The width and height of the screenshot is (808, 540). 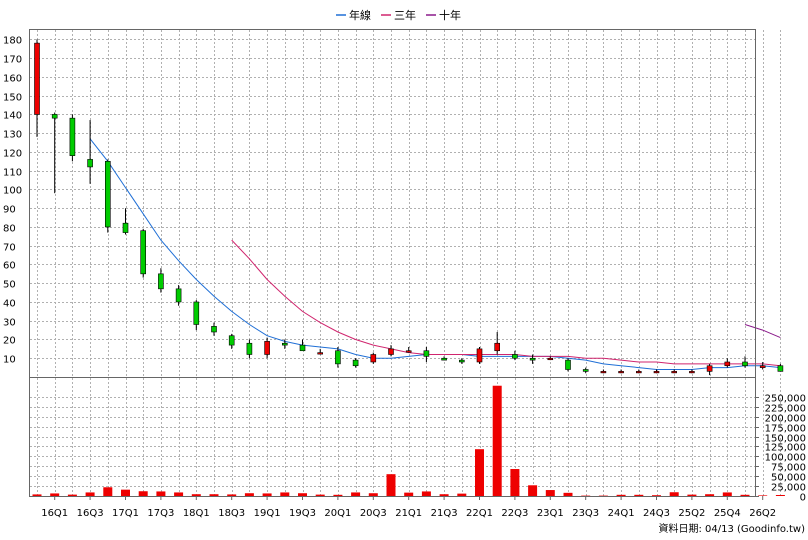 I want to click on volume-tick-label: 75,000, so click(x=788, y=468).